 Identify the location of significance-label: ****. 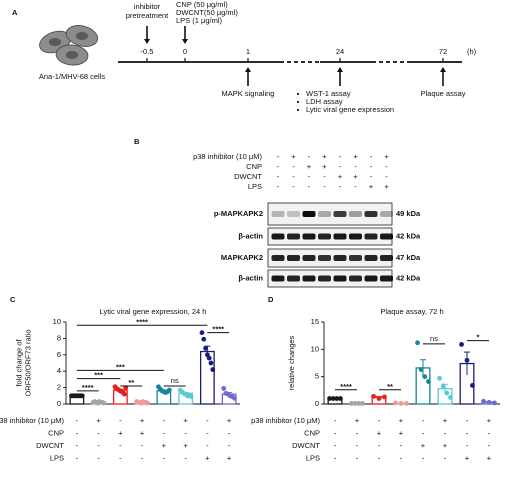
(88, 387).